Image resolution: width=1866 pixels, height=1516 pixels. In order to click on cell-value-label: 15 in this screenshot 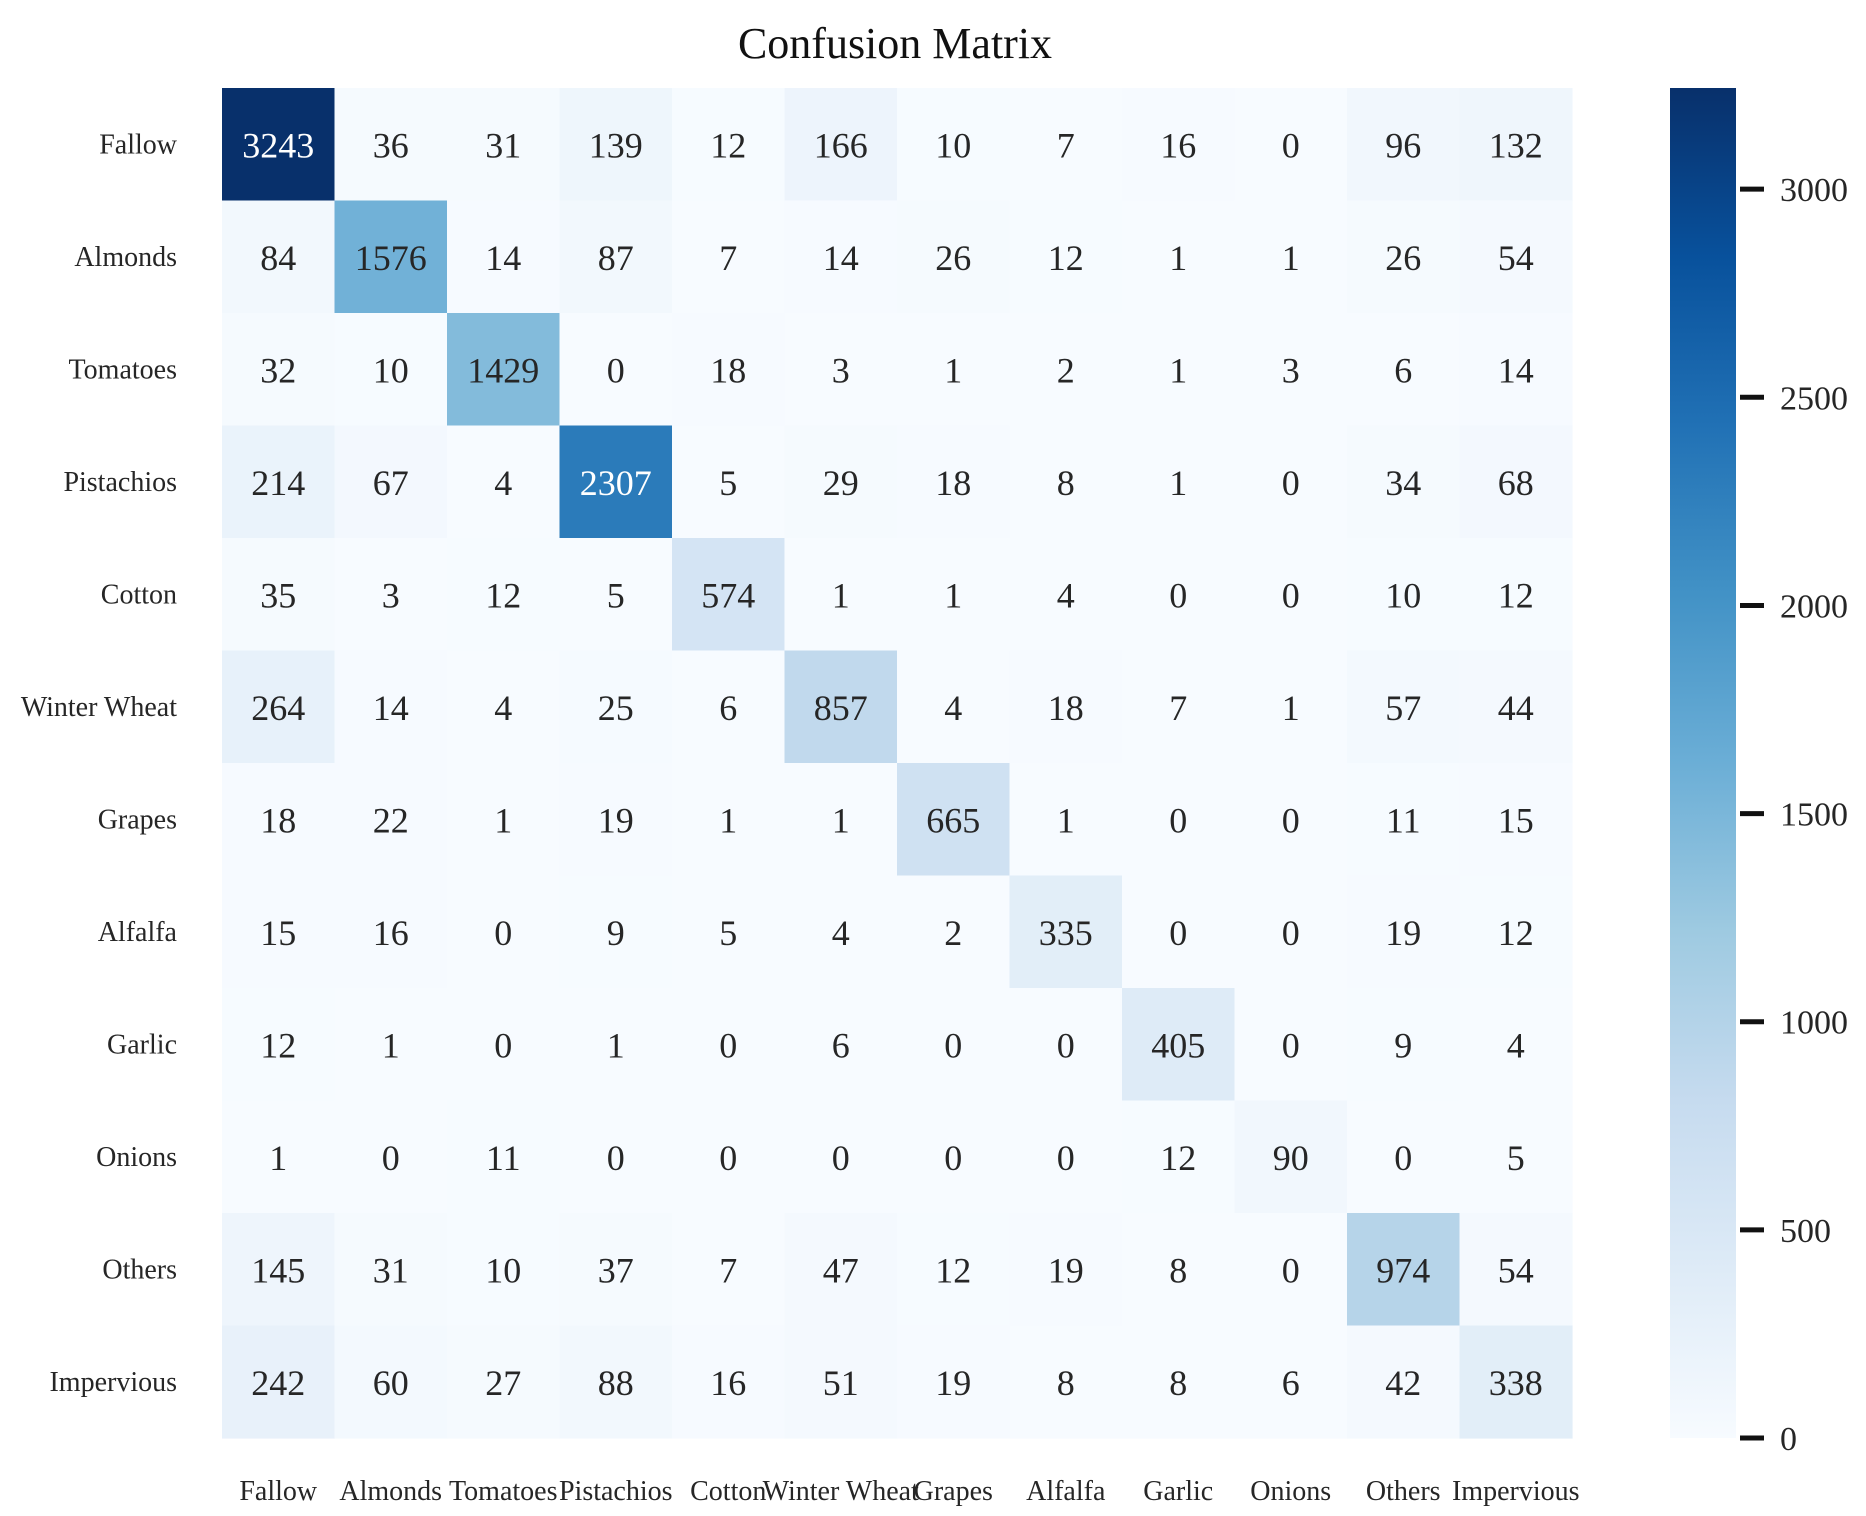, I will do `click(278, 933)`.